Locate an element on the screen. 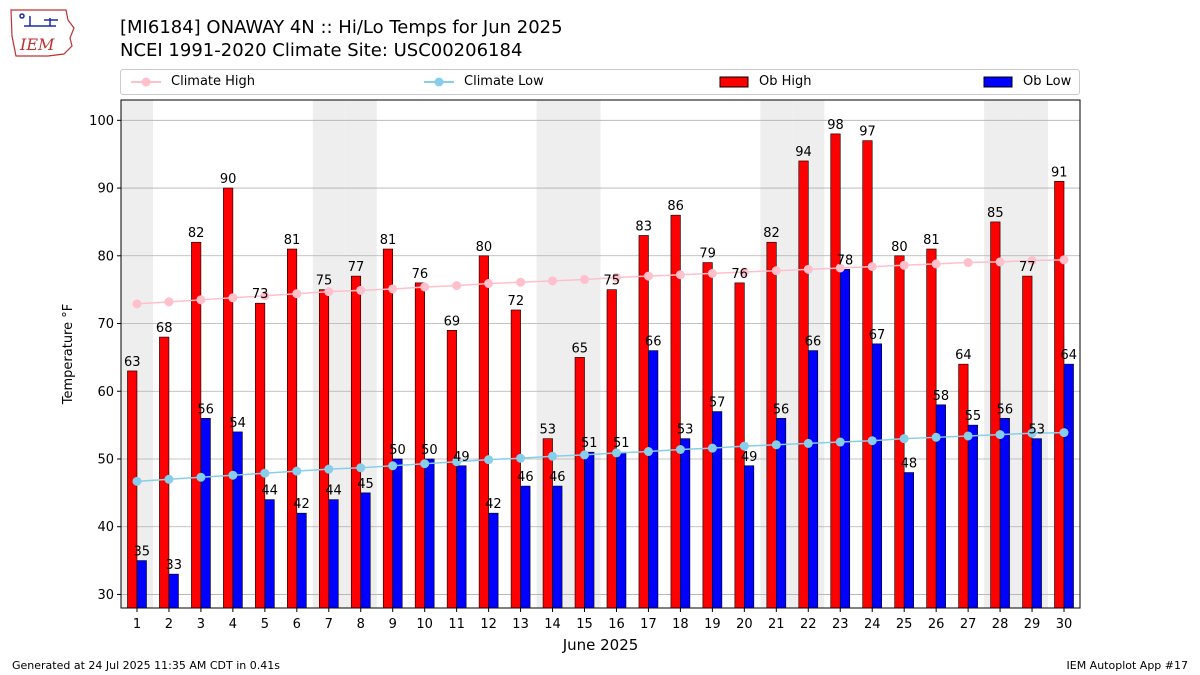  x-tick-label: 27 is located at coordinates (968, 624).